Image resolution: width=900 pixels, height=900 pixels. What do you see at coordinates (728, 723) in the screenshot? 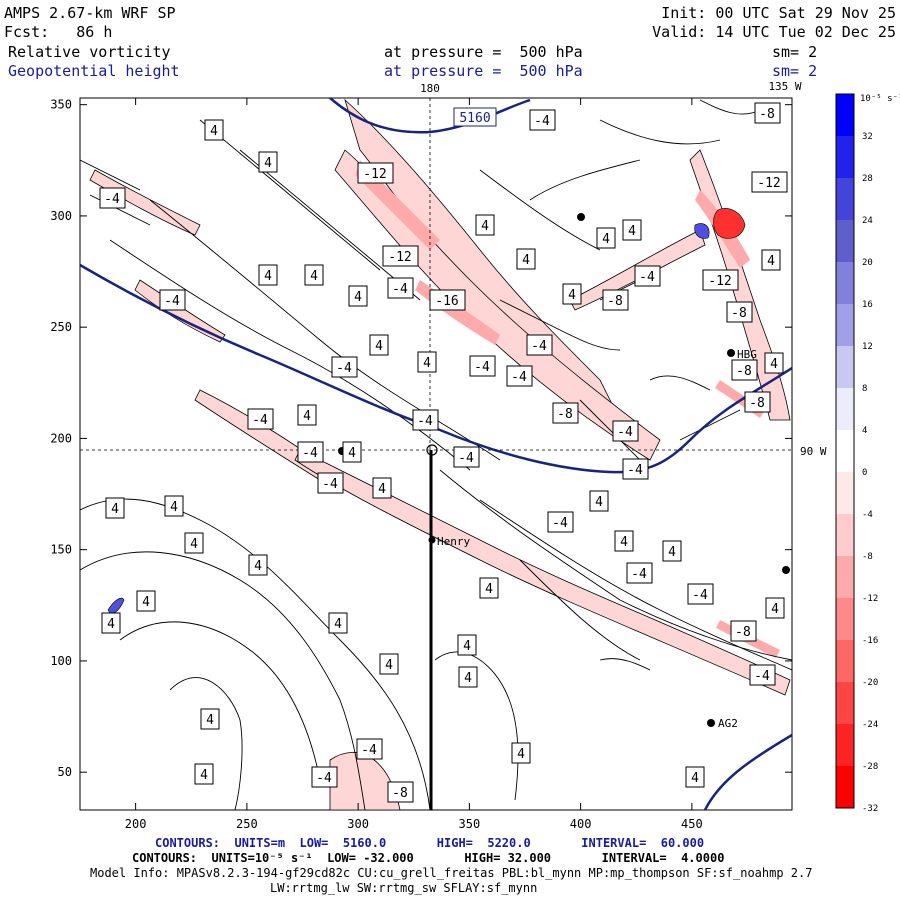
I see `station-ag2: AG2` at bounding box center [728, 723].